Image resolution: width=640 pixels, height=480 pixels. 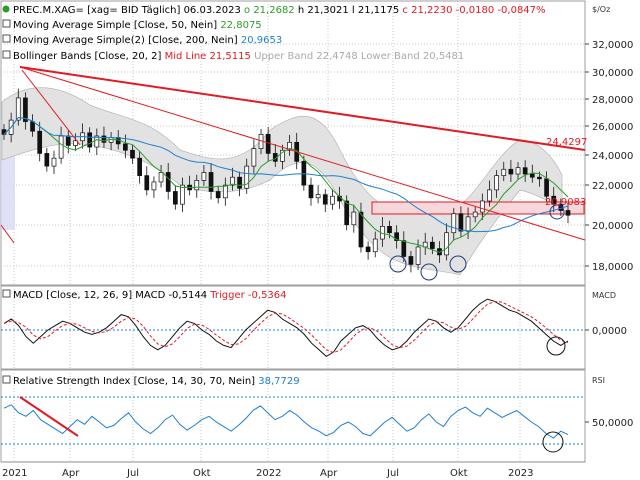 I want to click on rsi-line, so click(x=286, y=421).